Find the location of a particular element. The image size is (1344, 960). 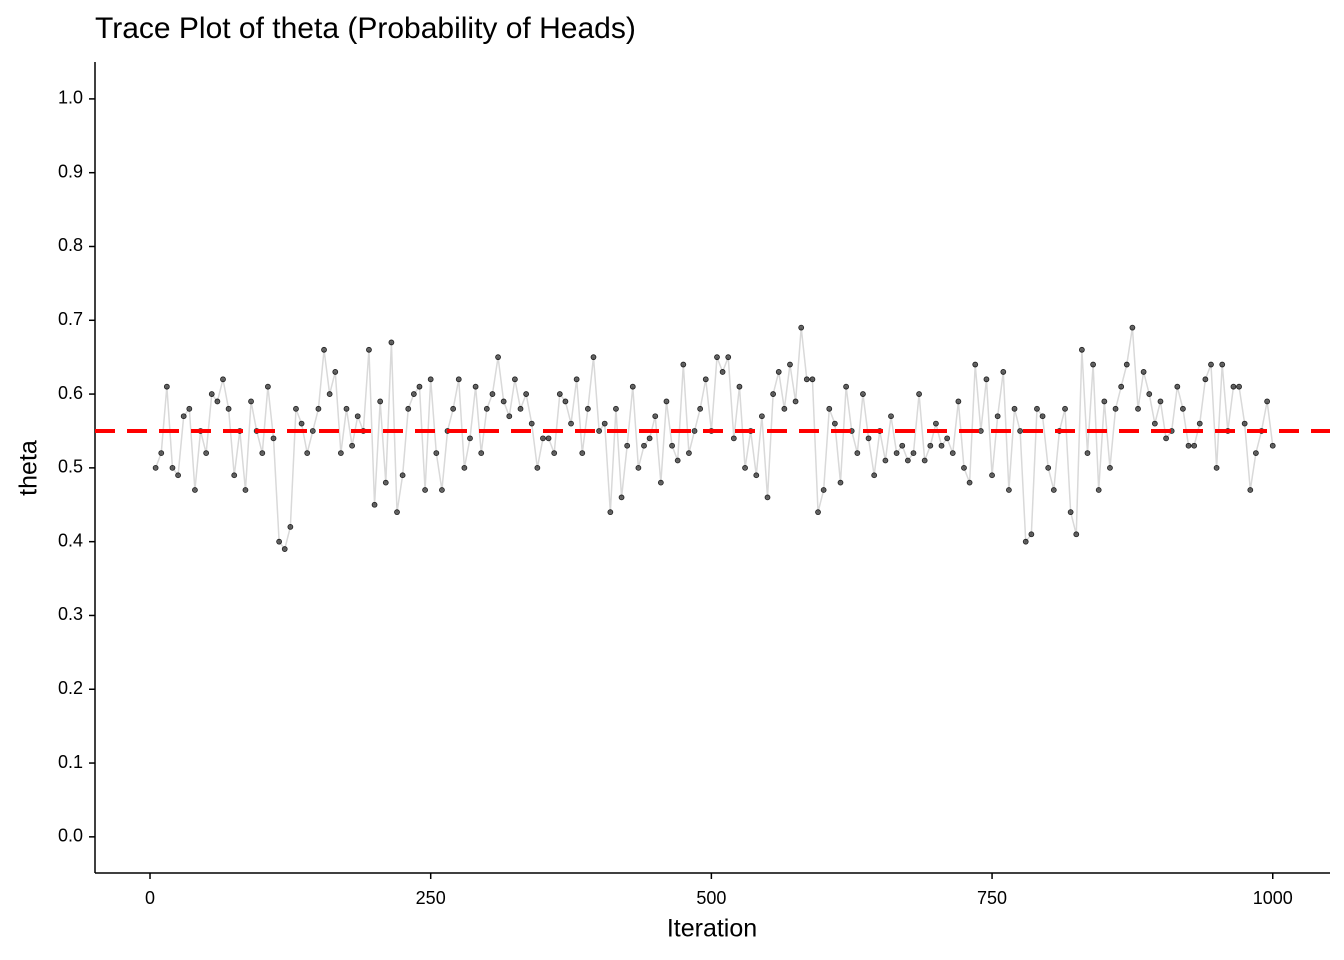

y-tick-label: 0.5 is located at coordinates (70, 467).